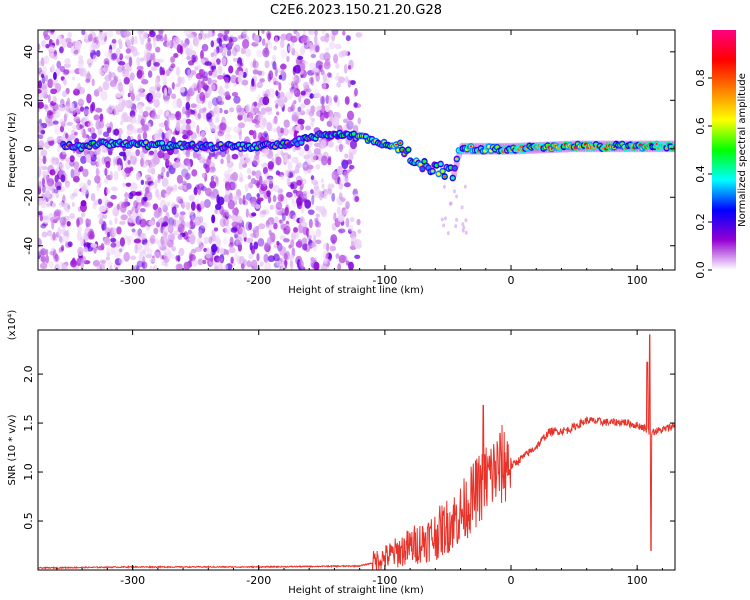  I want to click on colorbar-label: Normalized spectral amplitude, so click(742, 150).